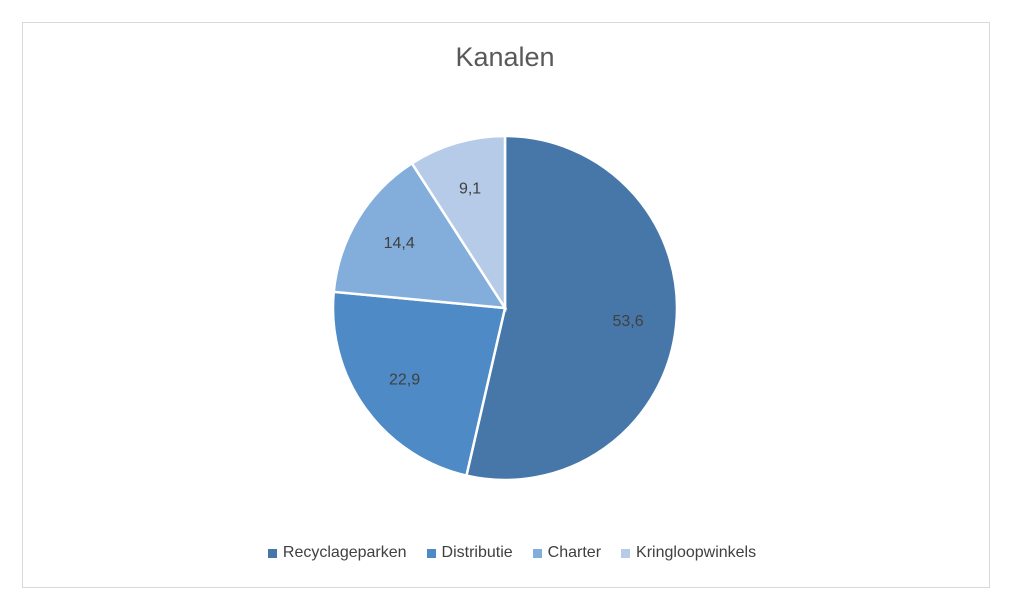  Describe the element at coordinates (514, 284) in the screenshot. I see `pie-labels: 53,6 22,9 14,4 9,1` at that location.